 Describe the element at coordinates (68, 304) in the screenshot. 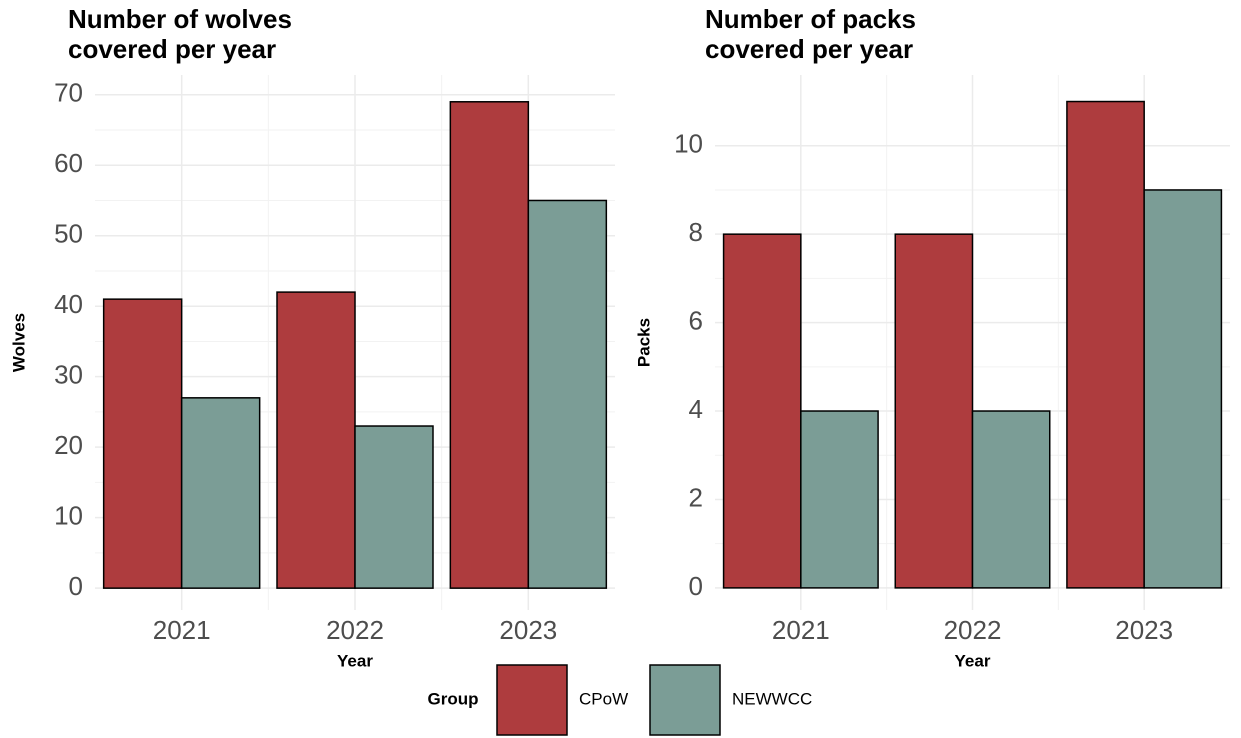

I see `y-tick-label: 40` at that location.